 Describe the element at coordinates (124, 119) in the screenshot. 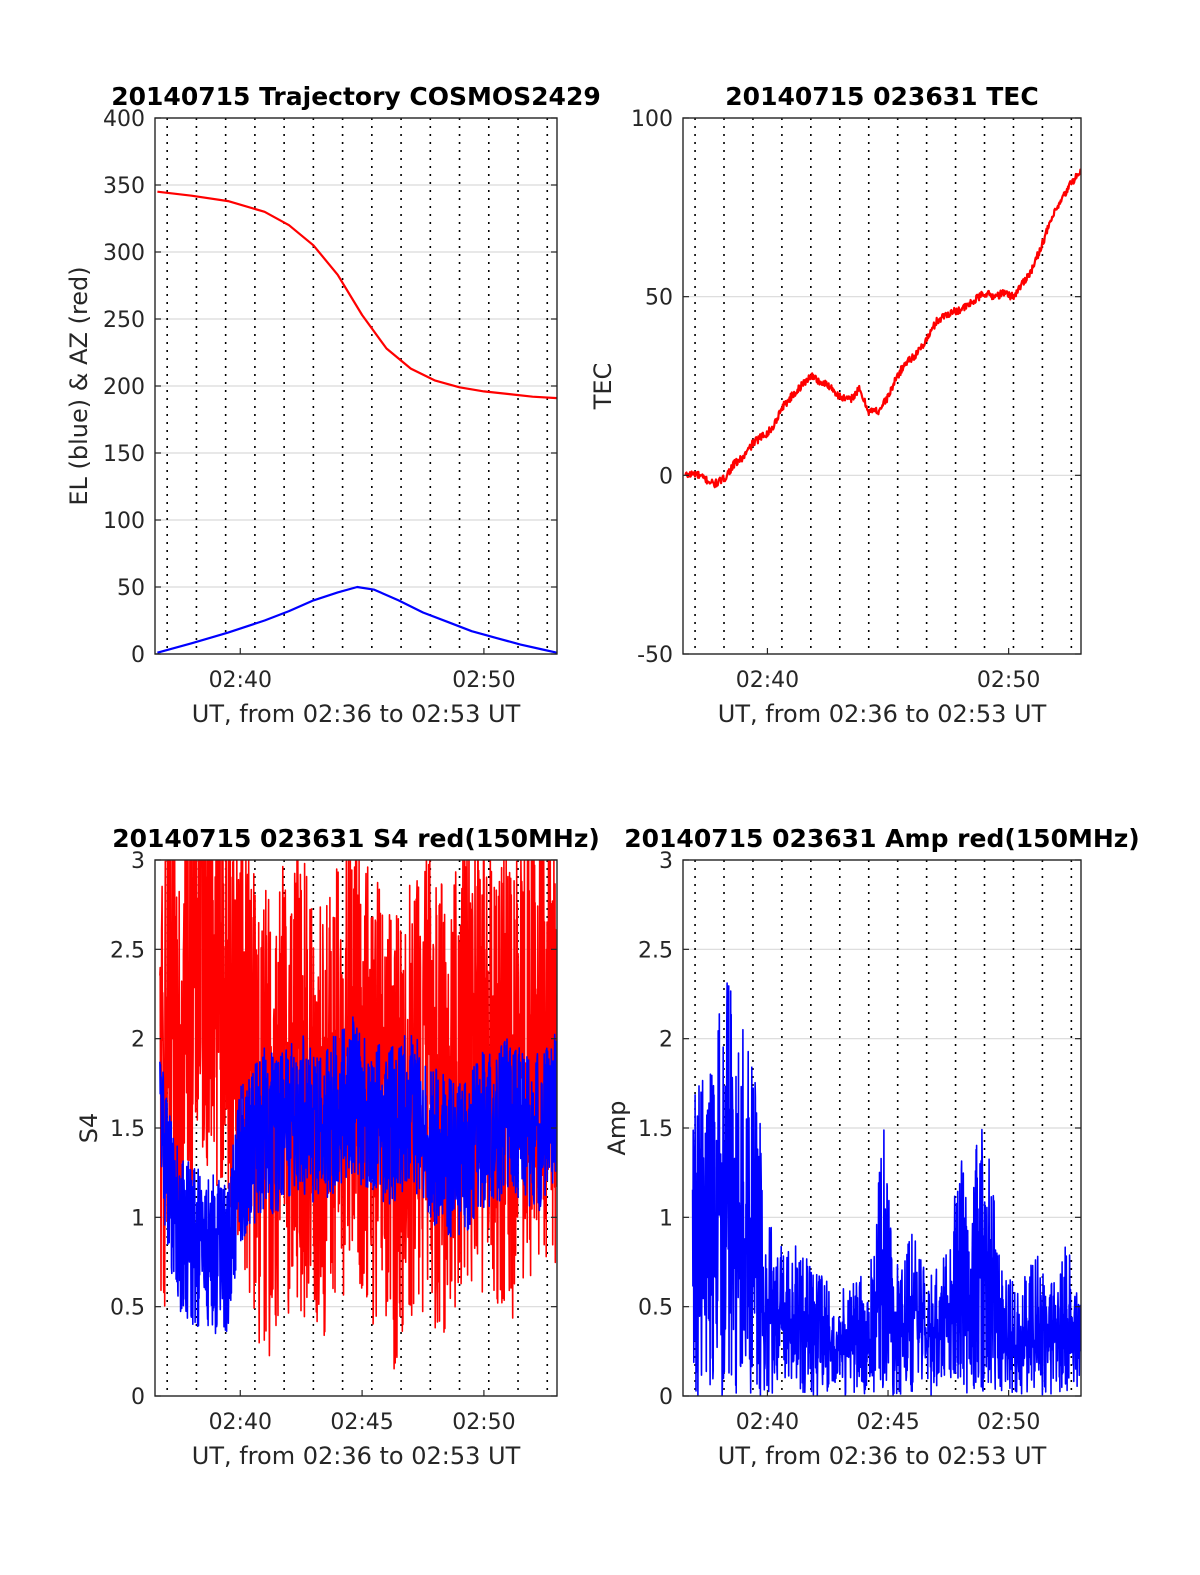

I see `y-tick-label: 400` at that location.